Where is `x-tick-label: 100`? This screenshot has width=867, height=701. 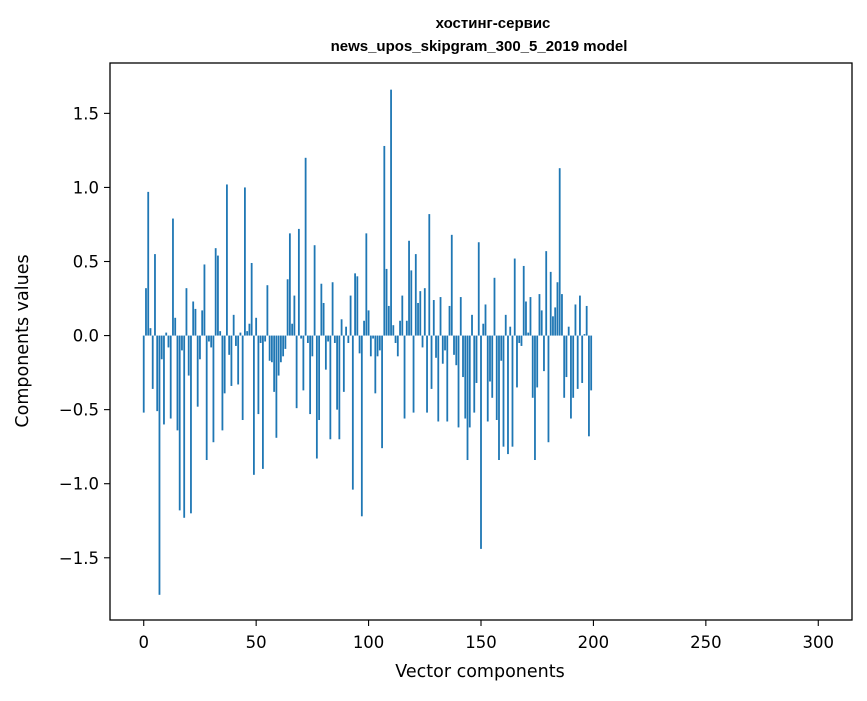 x-tick-label: 100 is located at coordinates (369, 642).